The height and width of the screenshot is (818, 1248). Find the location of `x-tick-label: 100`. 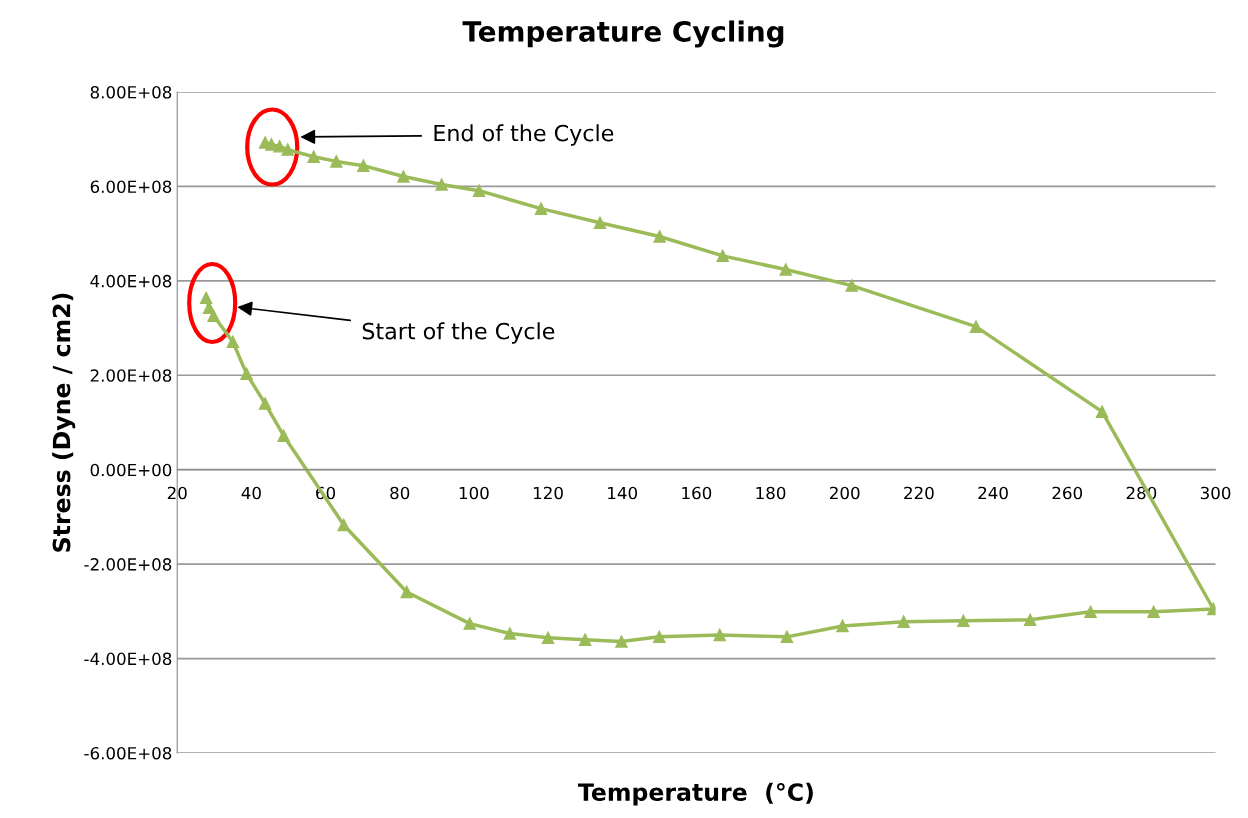

x-tick-label: 100 is located at coordinates (474, 493).